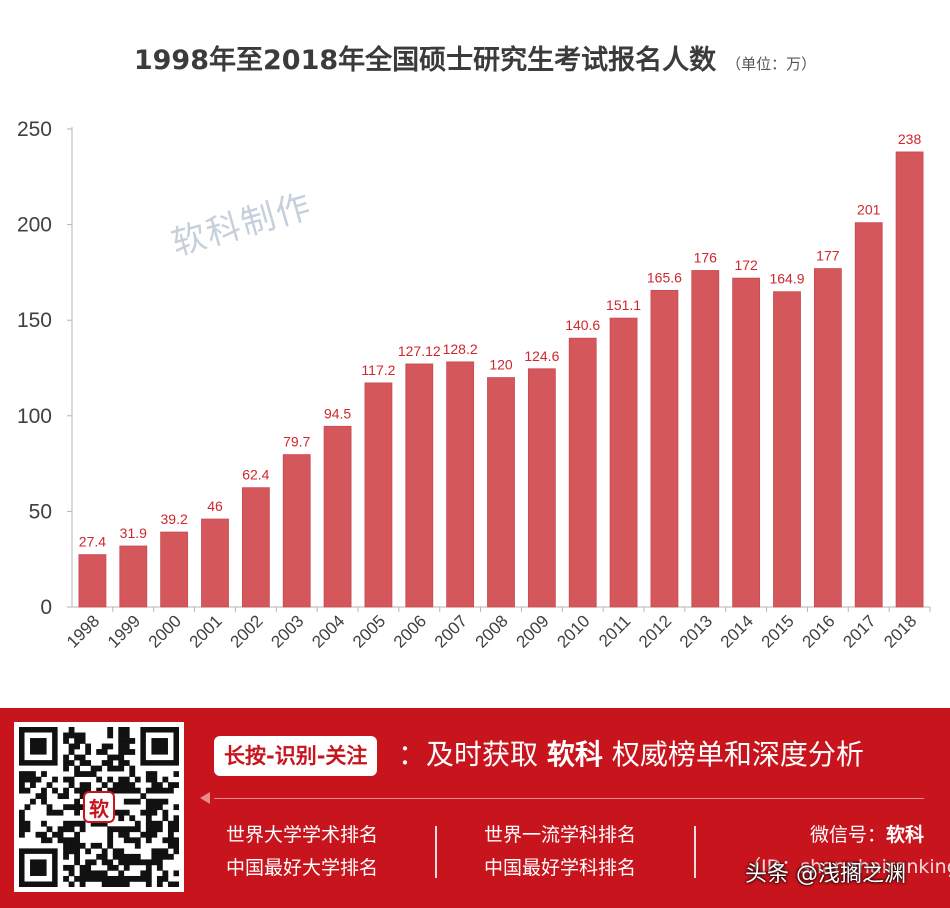 This screenshot has height=908, width=950. Describe the element at coordinates (40, 511) in the screenshot. I see `y-tick-label-1: 50` at that location.